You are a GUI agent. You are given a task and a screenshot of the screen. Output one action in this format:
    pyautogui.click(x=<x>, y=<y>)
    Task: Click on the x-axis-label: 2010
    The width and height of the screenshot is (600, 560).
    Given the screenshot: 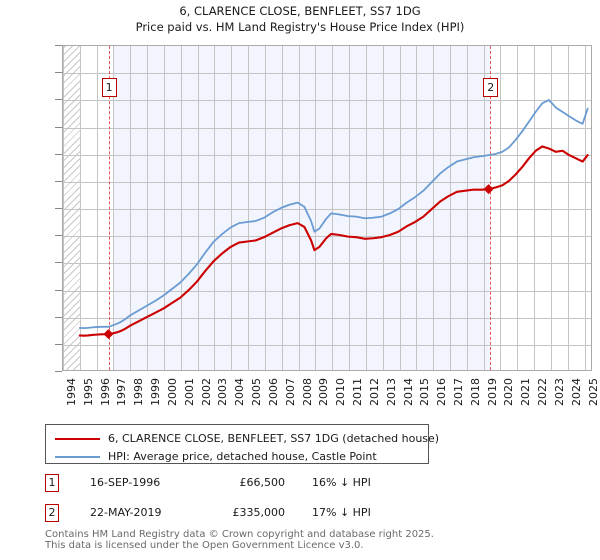 What is the action you would take?
    pyautogui.click(x=341, y=392)
    